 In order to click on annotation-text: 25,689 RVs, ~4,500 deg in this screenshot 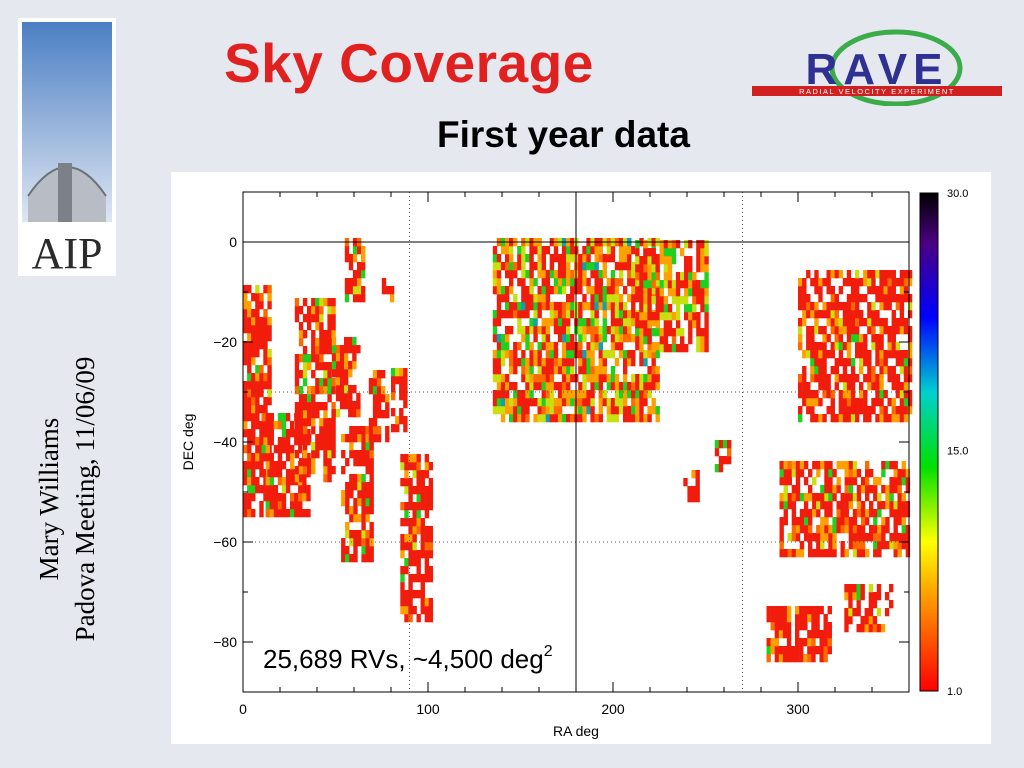, I will do `click(403, 659)`.